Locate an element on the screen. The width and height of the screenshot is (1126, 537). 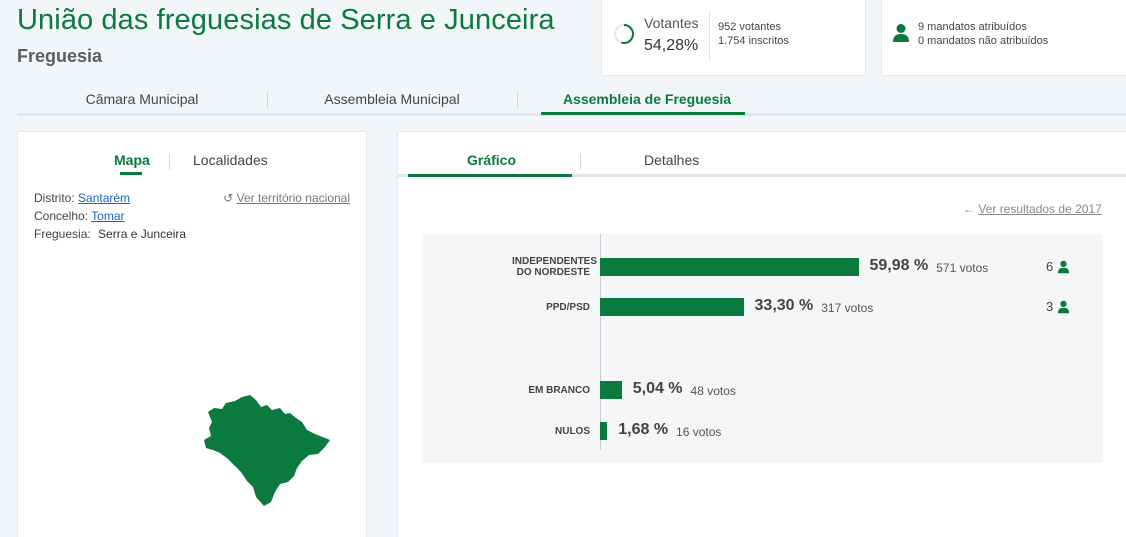
concelho-row: Concelho: Tomar is located at coordinates (79, 216).